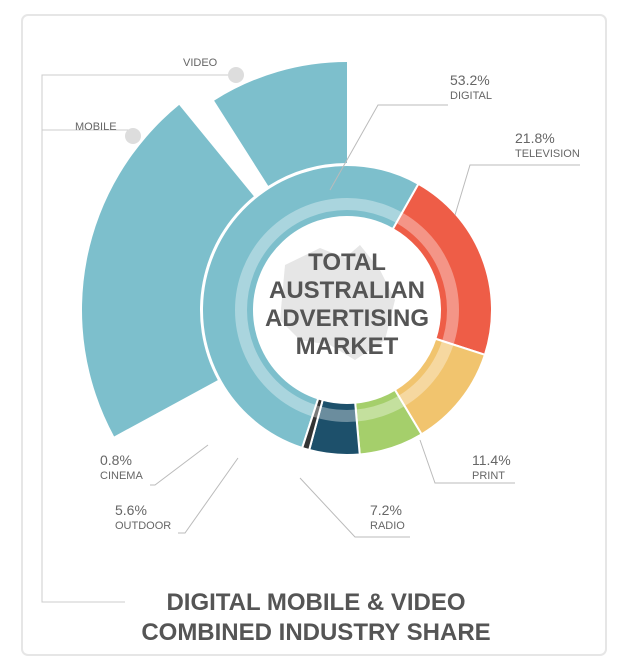 The width and height of the screenshot is (620, 667). Describe the element at coordinates (347, 262) in the screenshot. I see `center-label: TOTAL` at that location.